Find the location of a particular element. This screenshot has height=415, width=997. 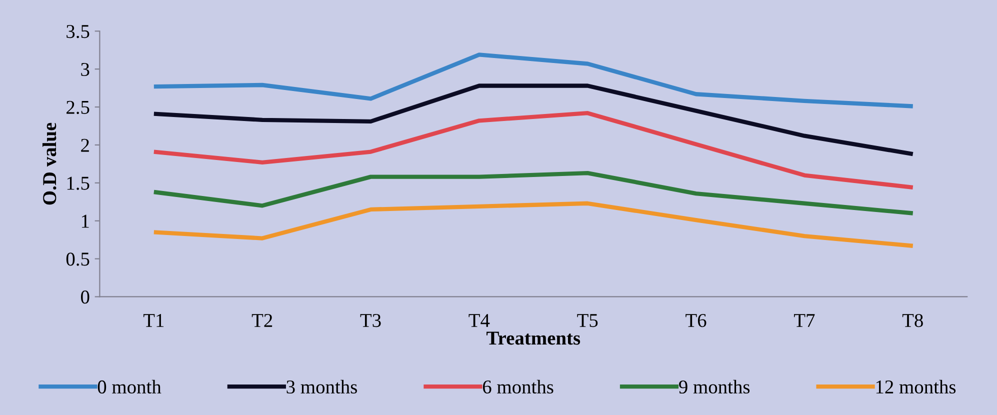

y-tick-label: 1 is located at coordinates (85, 221).